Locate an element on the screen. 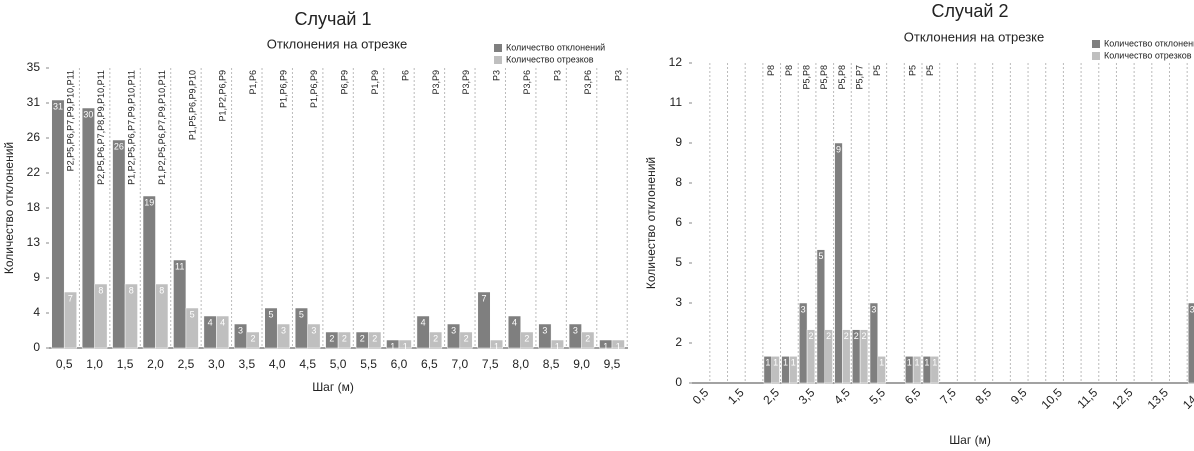  bar-annotation: P6 is located at coordinates (405, 75).